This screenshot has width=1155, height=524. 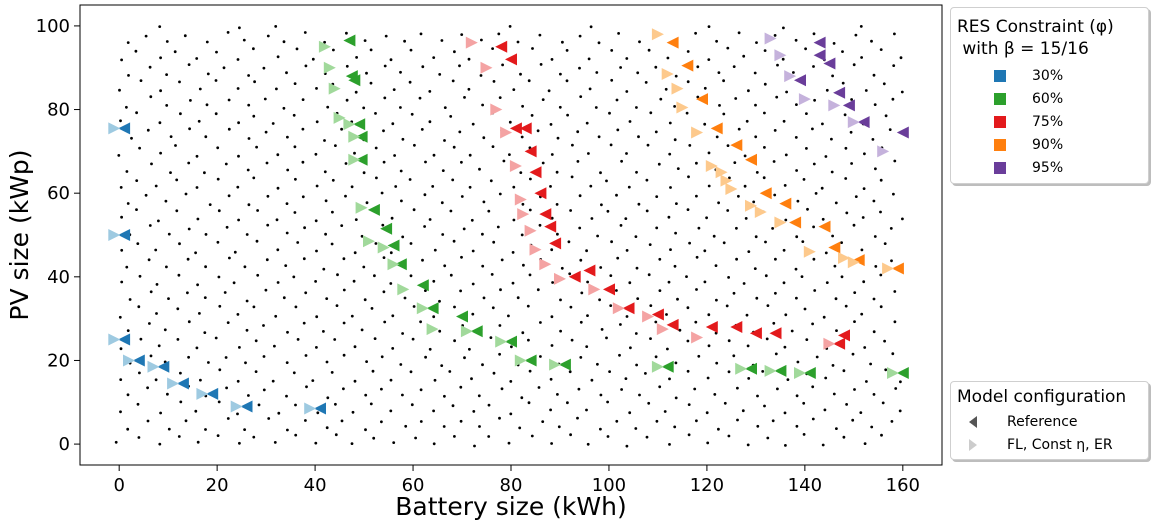 What do you see at coordinates (217, 485) in the screenshot?
I see `x-tick-label: 20` at bounding box center [217, 485].